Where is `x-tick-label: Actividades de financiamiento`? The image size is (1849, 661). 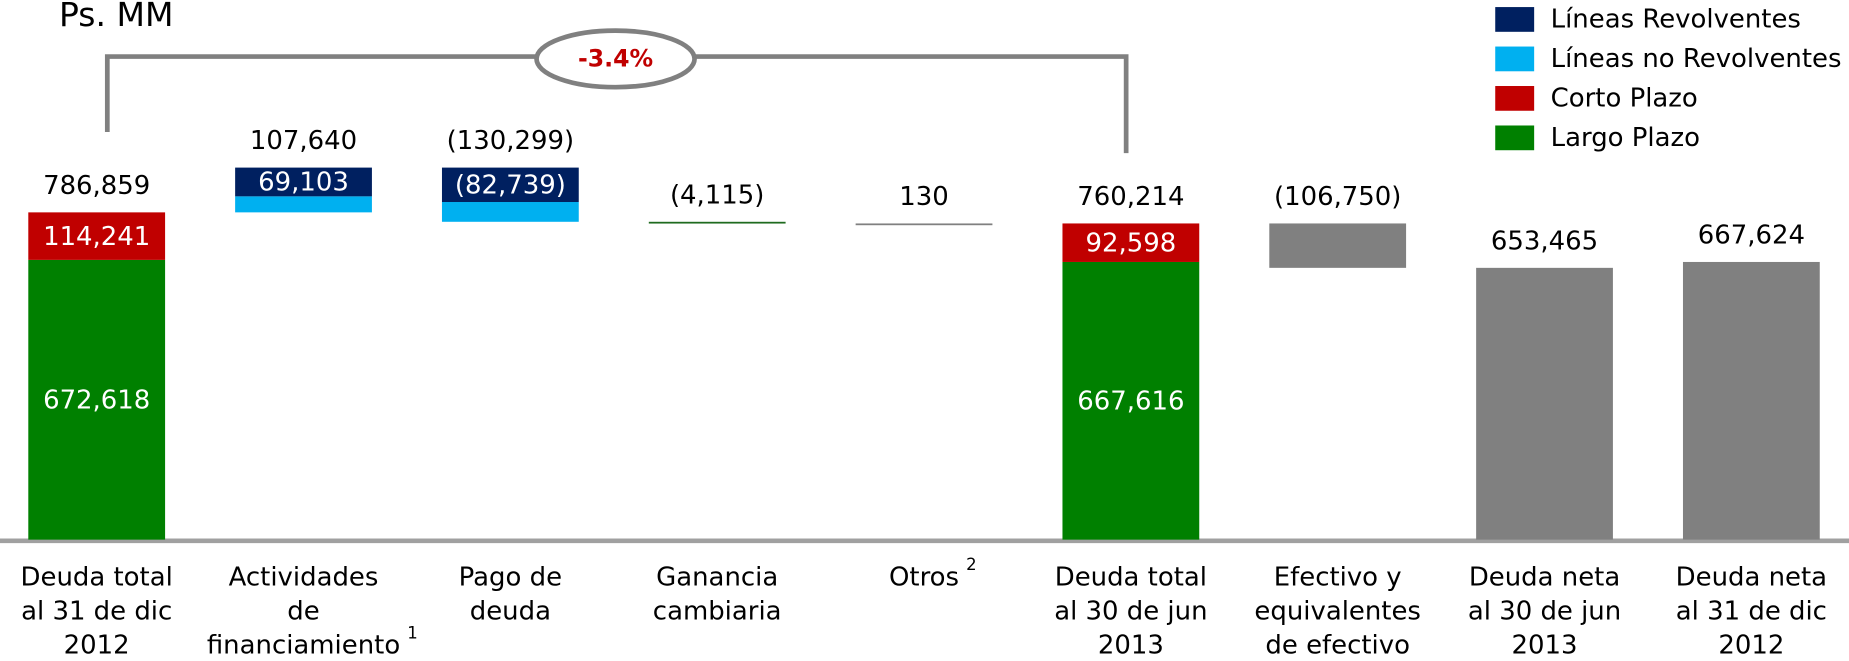 x-tick-label: Actividades de financiamiento is located at coordinates (303, 611).